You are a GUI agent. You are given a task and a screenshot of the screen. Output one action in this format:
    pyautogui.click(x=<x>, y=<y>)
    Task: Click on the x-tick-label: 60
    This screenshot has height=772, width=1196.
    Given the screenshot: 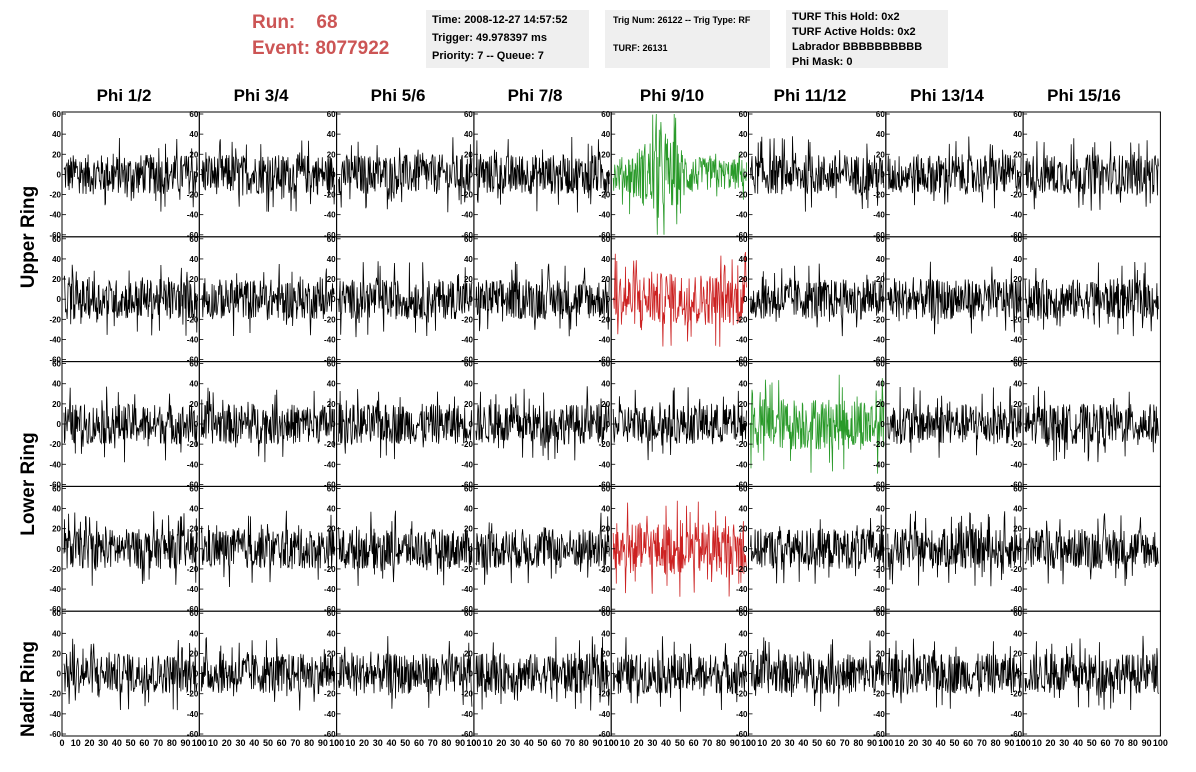 What is the action you would take?
    pyautogui.click(x=1105, y=743)
    